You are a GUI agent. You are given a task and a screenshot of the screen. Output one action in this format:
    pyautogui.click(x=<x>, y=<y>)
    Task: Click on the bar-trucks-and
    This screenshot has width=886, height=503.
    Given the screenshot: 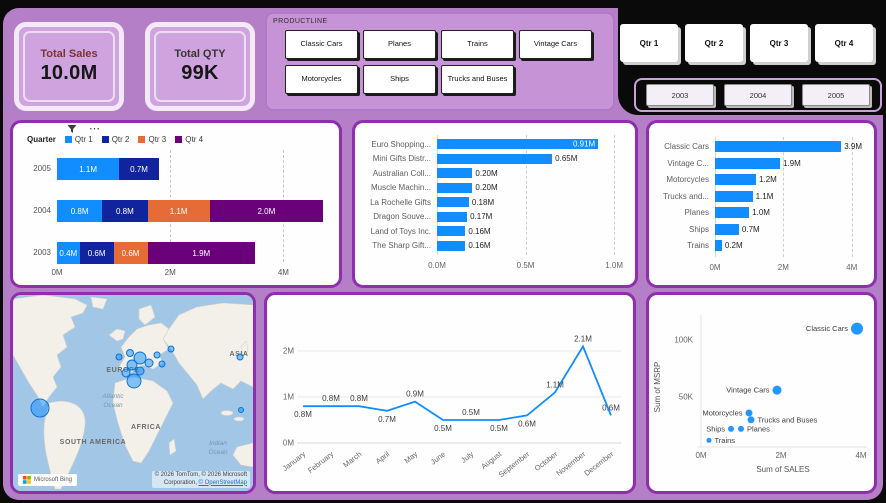 What is the action you would take?
    pyautogui.click(x=734, y=196)
    